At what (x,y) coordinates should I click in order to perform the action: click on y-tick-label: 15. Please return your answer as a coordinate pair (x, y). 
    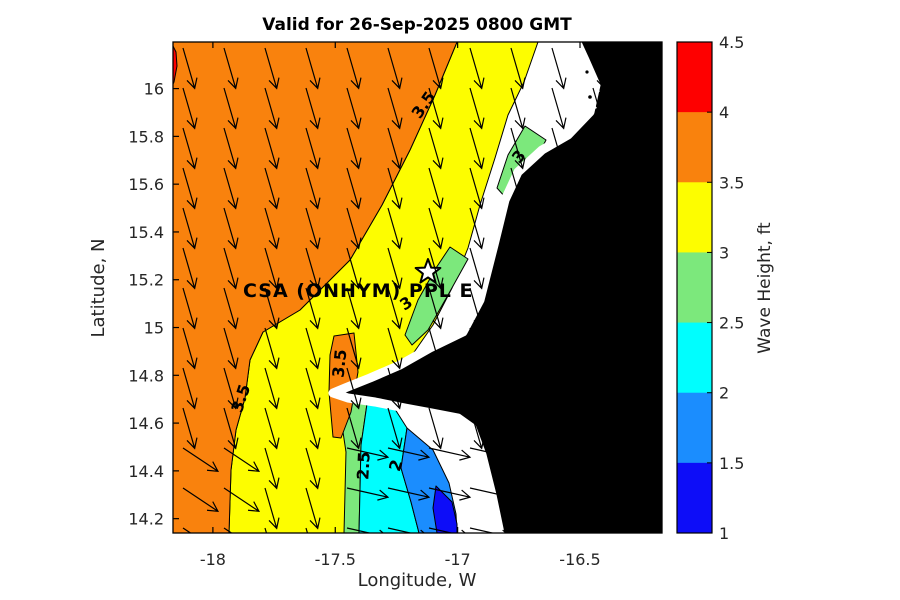
    Looking at the image, I should click on (154, 328).